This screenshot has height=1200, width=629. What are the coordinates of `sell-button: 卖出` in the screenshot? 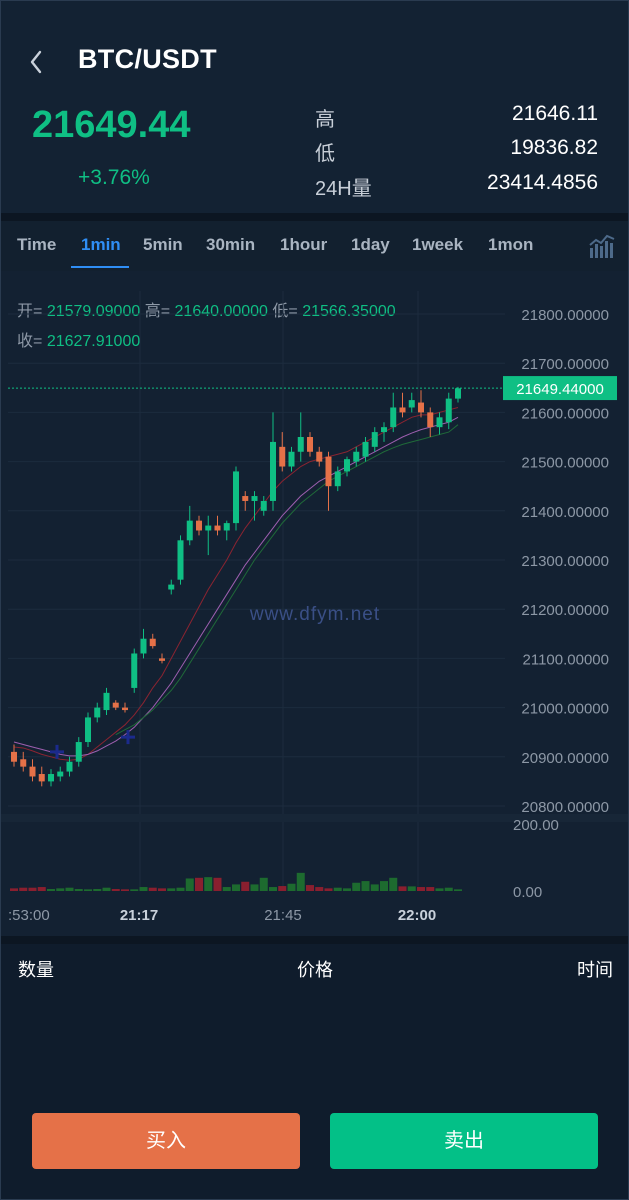 It's located at (464, 1141).